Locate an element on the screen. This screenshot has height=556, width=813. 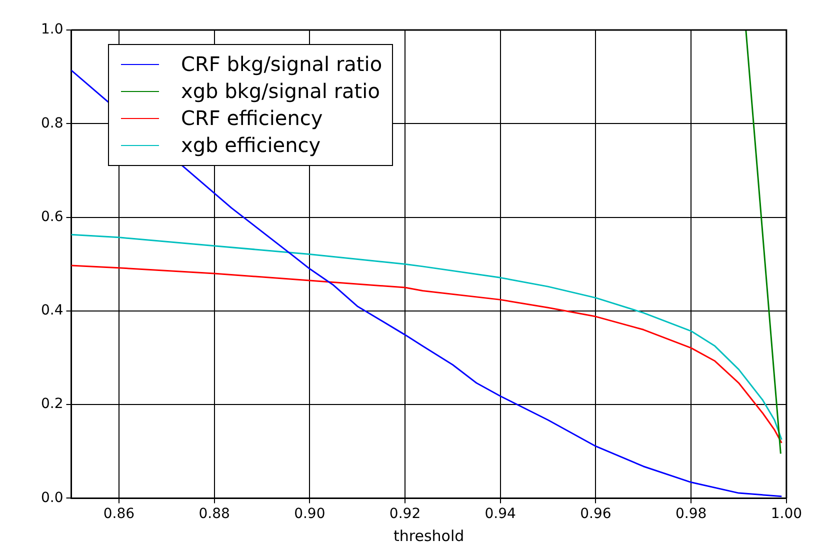
y-tick-label: 0.2 is located at coordinates (52, 404).